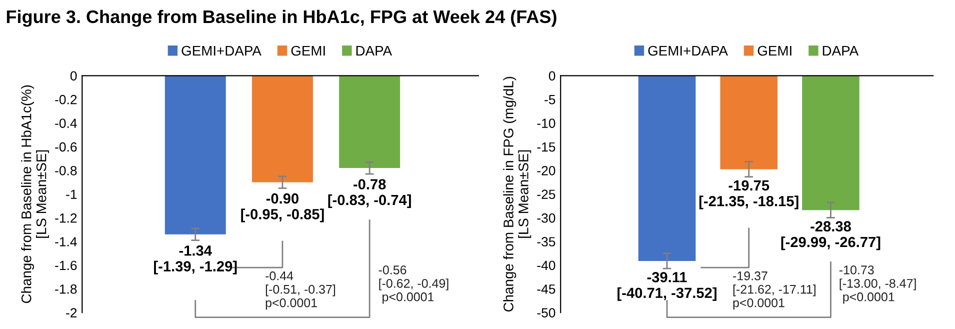 The width and height of the screenshot is (955, 329). What do you see at coordinates (66, 171) in the screenshot?
I see `y-tick-label: -0.8` at bounding box center [66, 171].